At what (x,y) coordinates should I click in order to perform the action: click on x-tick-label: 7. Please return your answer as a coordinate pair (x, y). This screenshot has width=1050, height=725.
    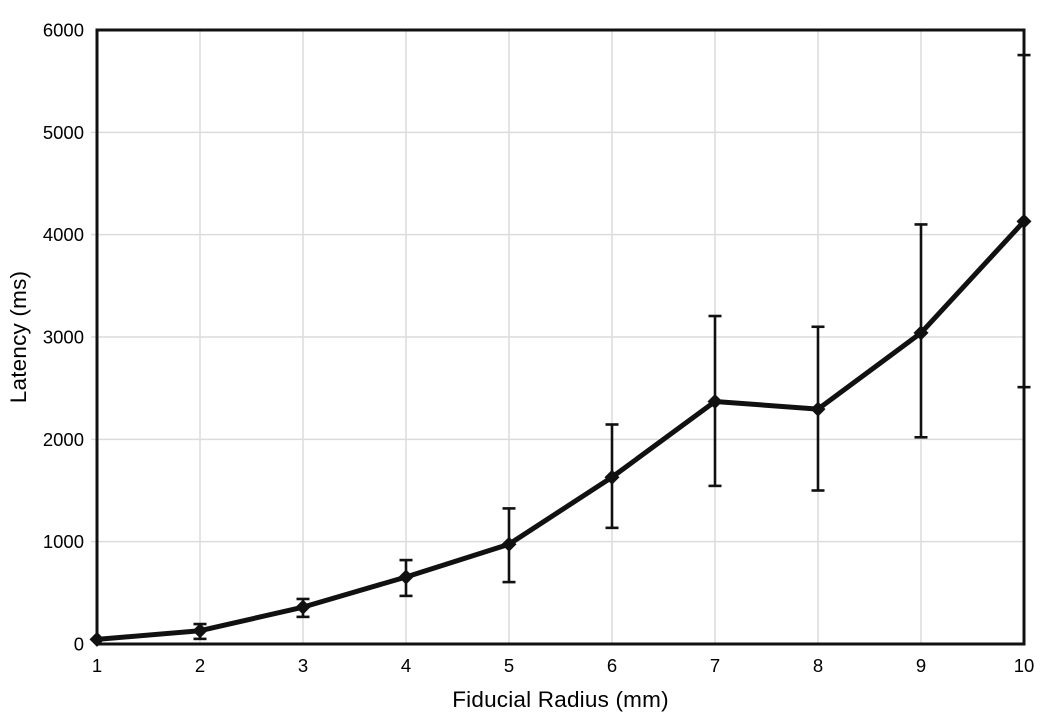
    Looking at the image, I should click on (715, 665).